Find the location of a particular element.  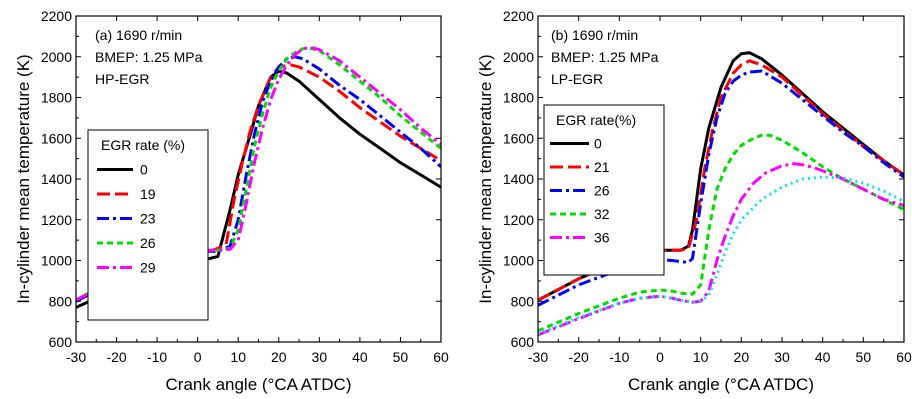

legend-label: 32 is located at coordinates (602, 214).